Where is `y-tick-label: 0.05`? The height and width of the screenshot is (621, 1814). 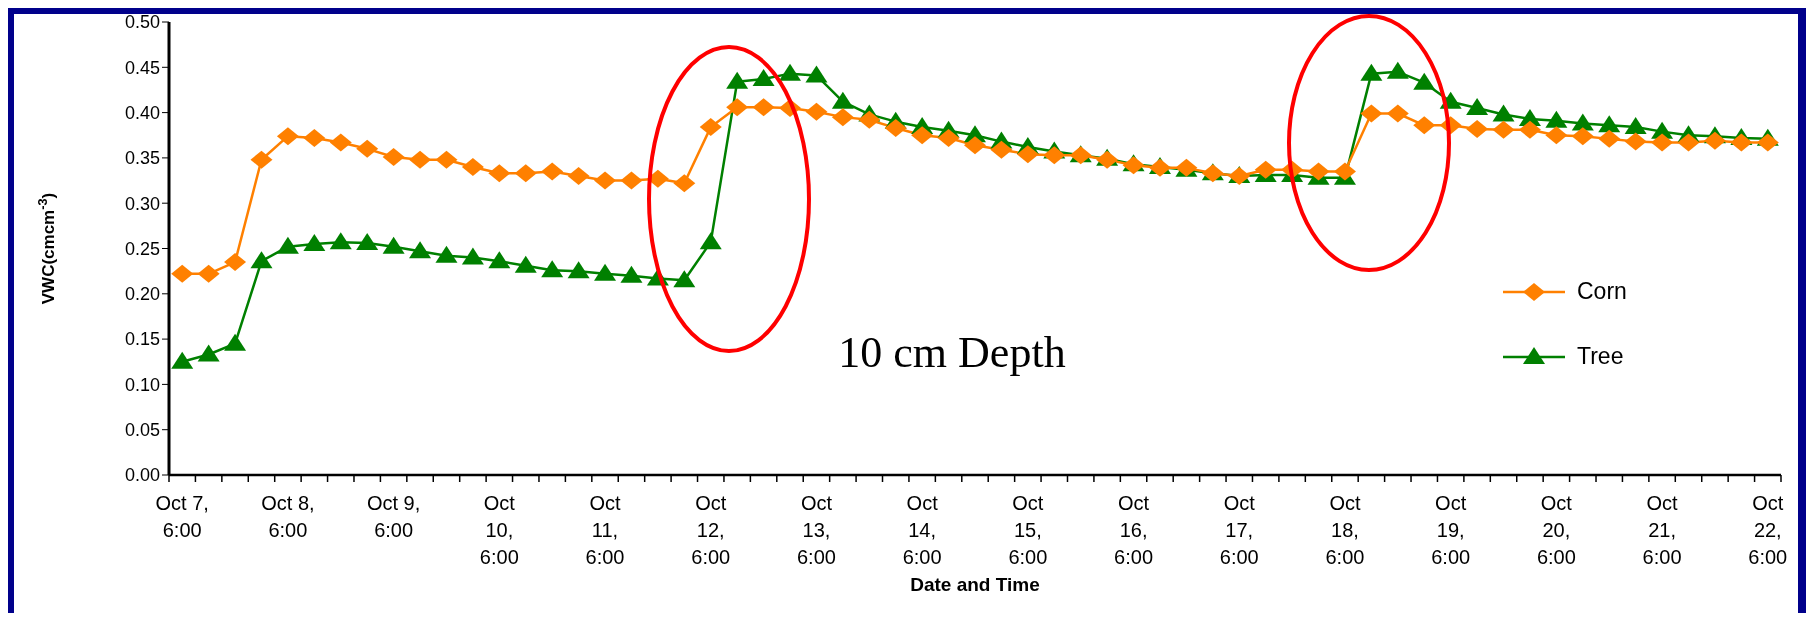 y-tick-label: 0.05 is located at coordinates (142, 430).